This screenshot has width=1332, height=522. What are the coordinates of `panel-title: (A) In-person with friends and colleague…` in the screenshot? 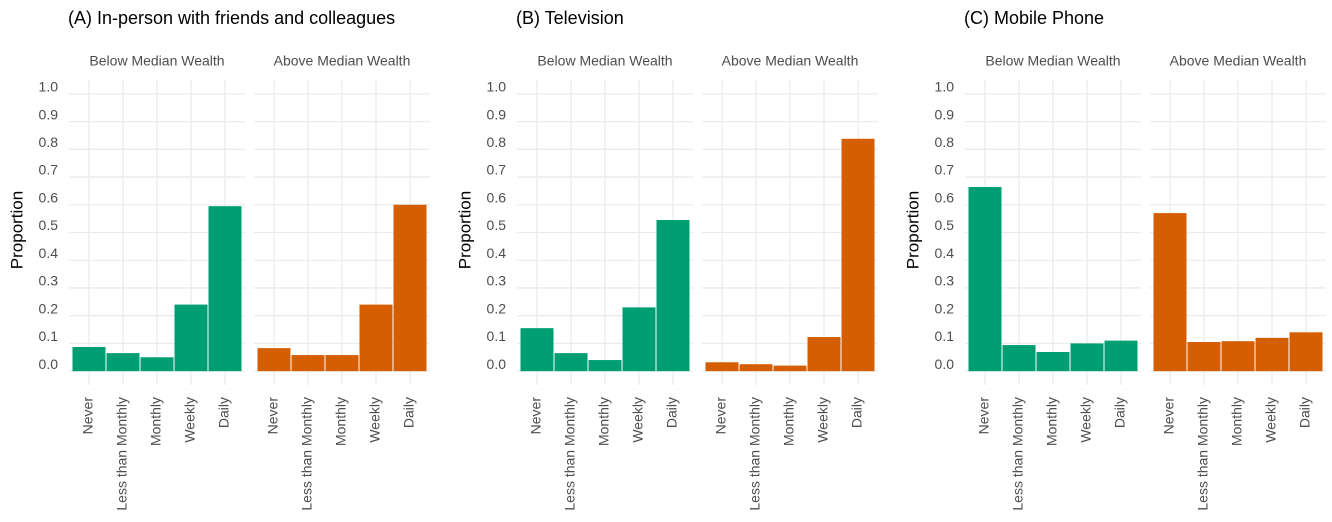 It's located at (231, 18).